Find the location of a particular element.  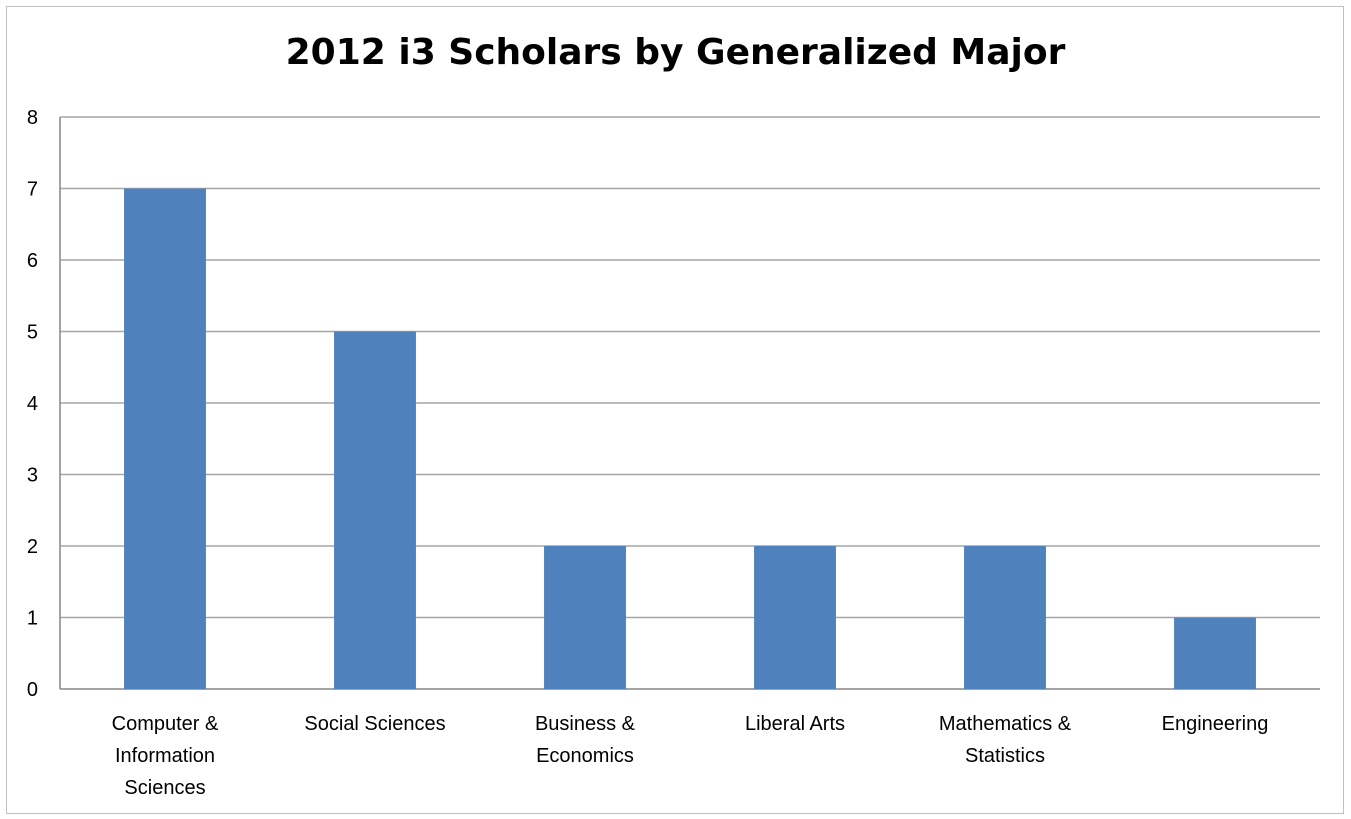

chart-title: 2012 i3 Scholars by Generalized Major is located at coordinates (675, 52).